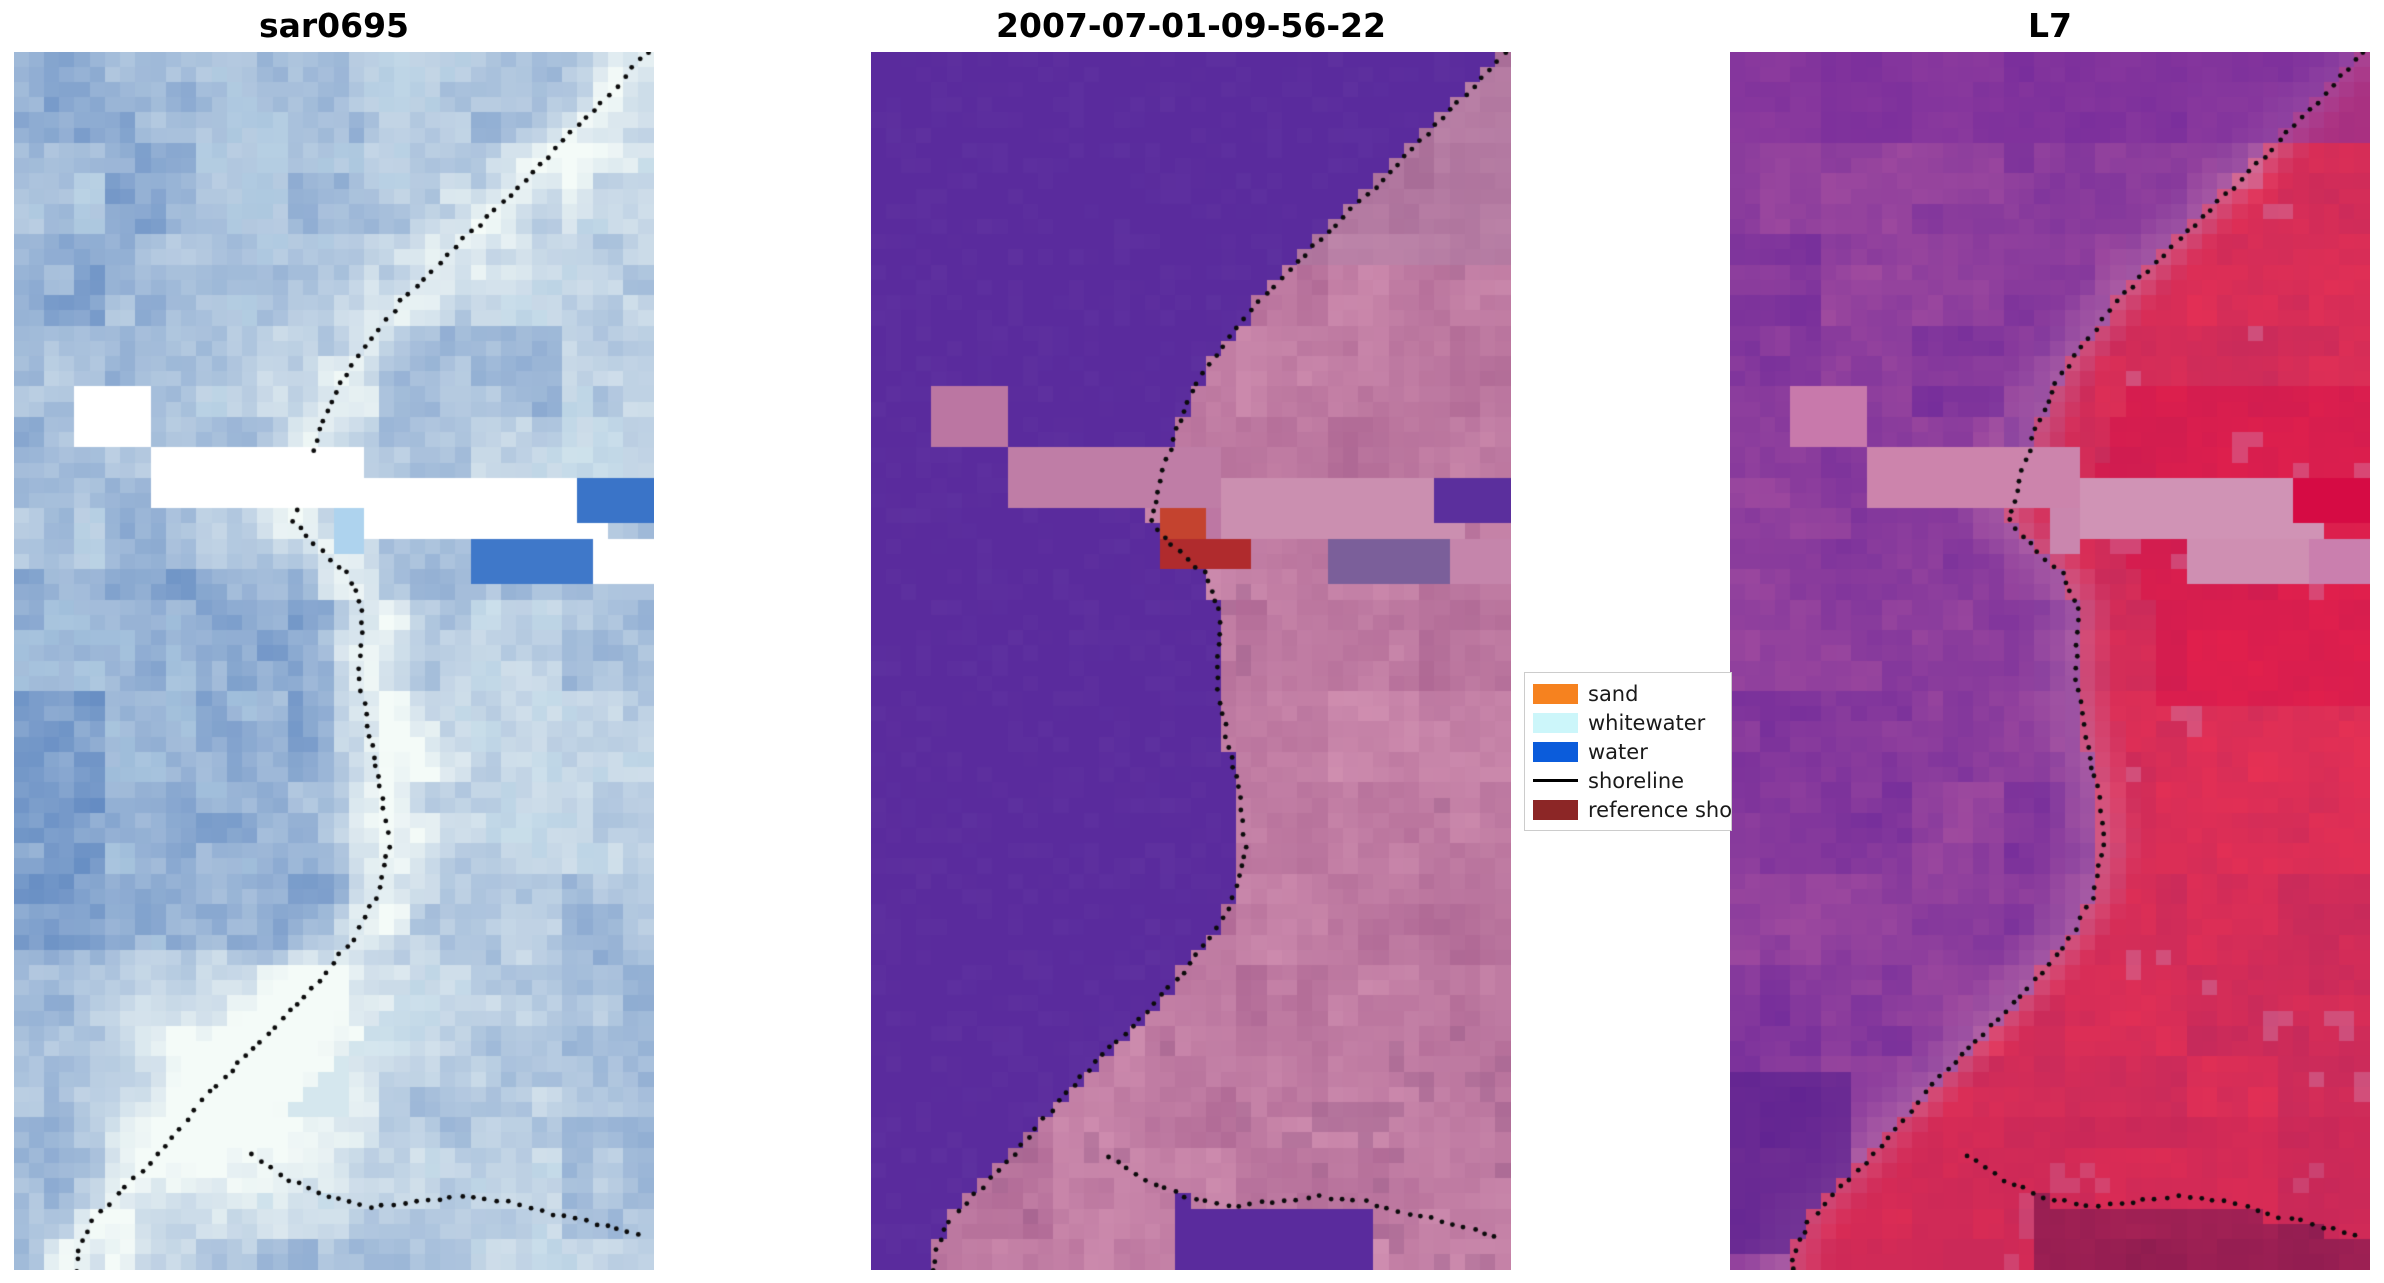  Describe the element at coordinates (2050, 25) in the screenshot. I see `panel-title-l7: L7` at that location.